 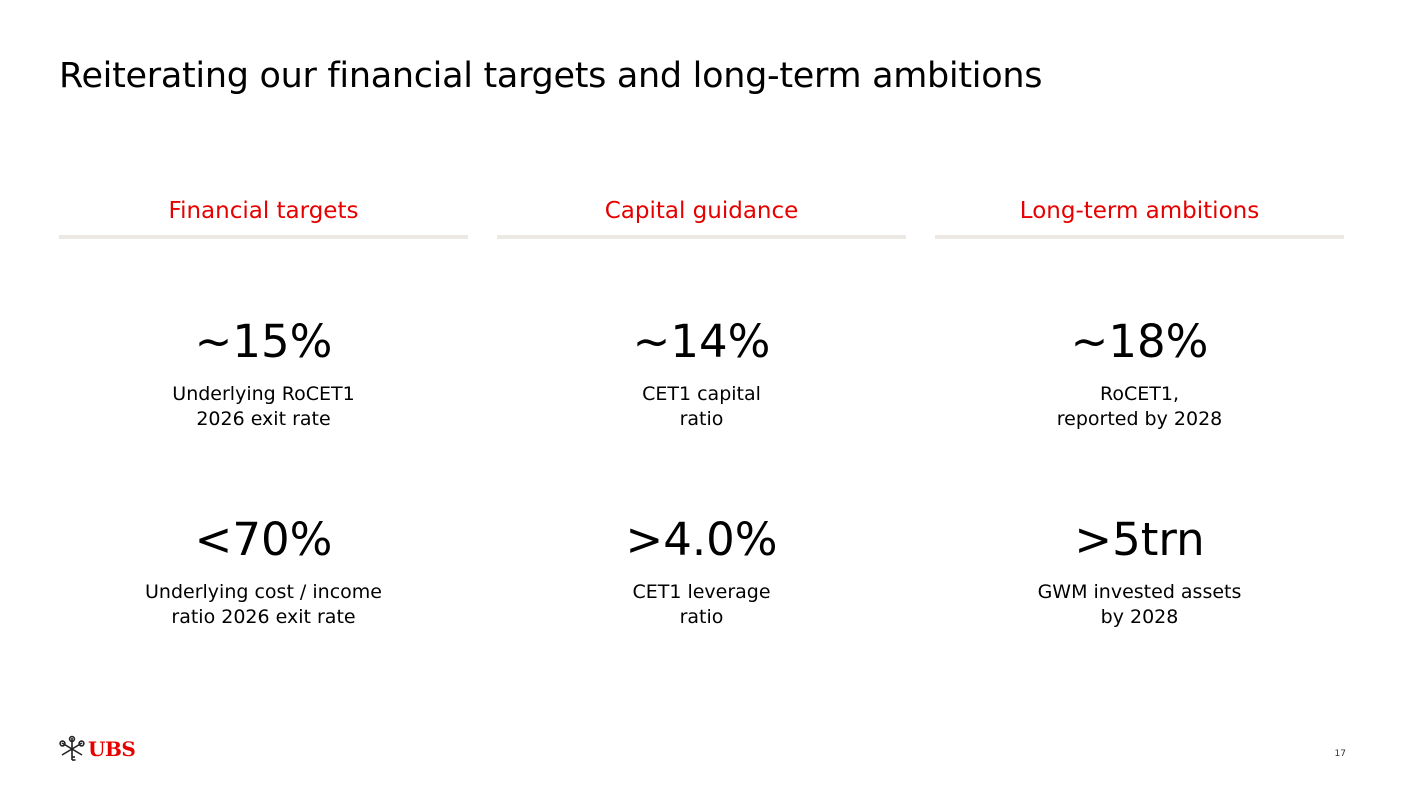 What do you see at coordinates (1139, 539) in the screenshot?
I see `metric-value: >5trn` at bounding box center [1139, 539].